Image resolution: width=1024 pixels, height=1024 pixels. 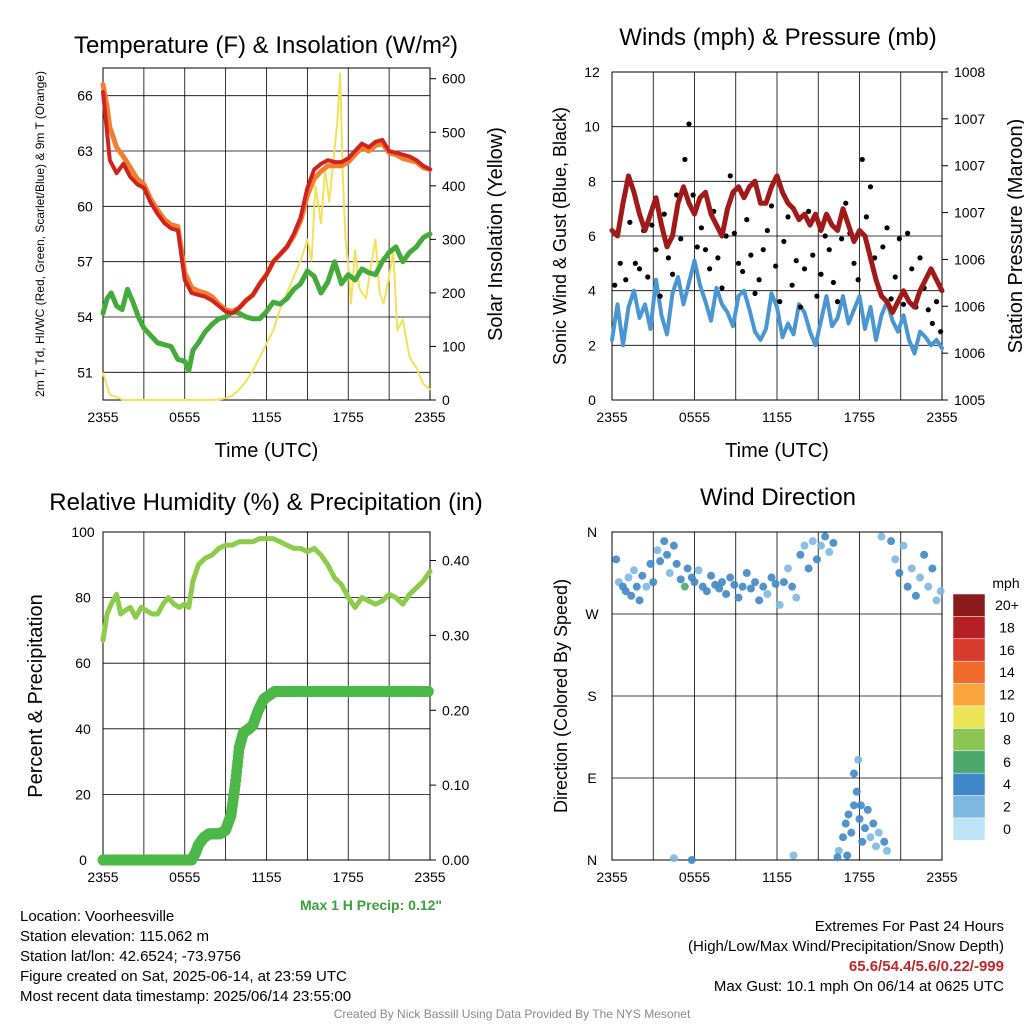 What do you see at coordinates (83, 663) in the screenshot?
I see `y-tick-label-left: 60` at bounding box center [83, 663].